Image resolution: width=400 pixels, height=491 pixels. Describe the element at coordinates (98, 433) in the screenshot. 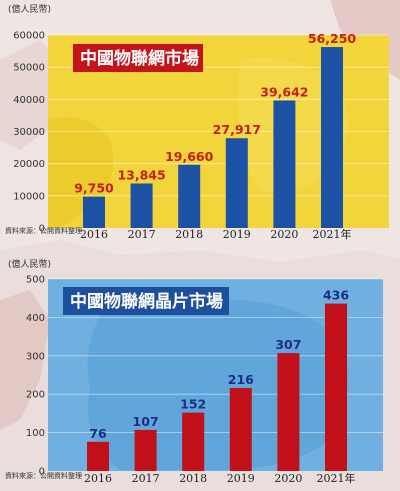

I see `data-label: 76` at that location.